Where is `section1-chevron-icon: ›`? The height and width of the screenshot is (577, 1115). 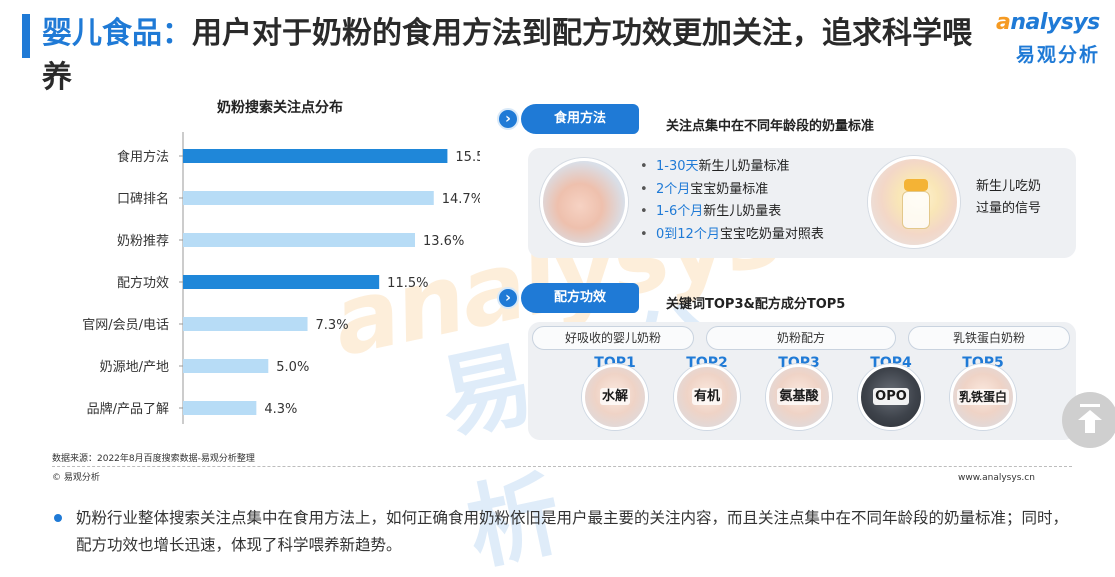
section1-chevron-icon: › is located at coordinates (508, 119).